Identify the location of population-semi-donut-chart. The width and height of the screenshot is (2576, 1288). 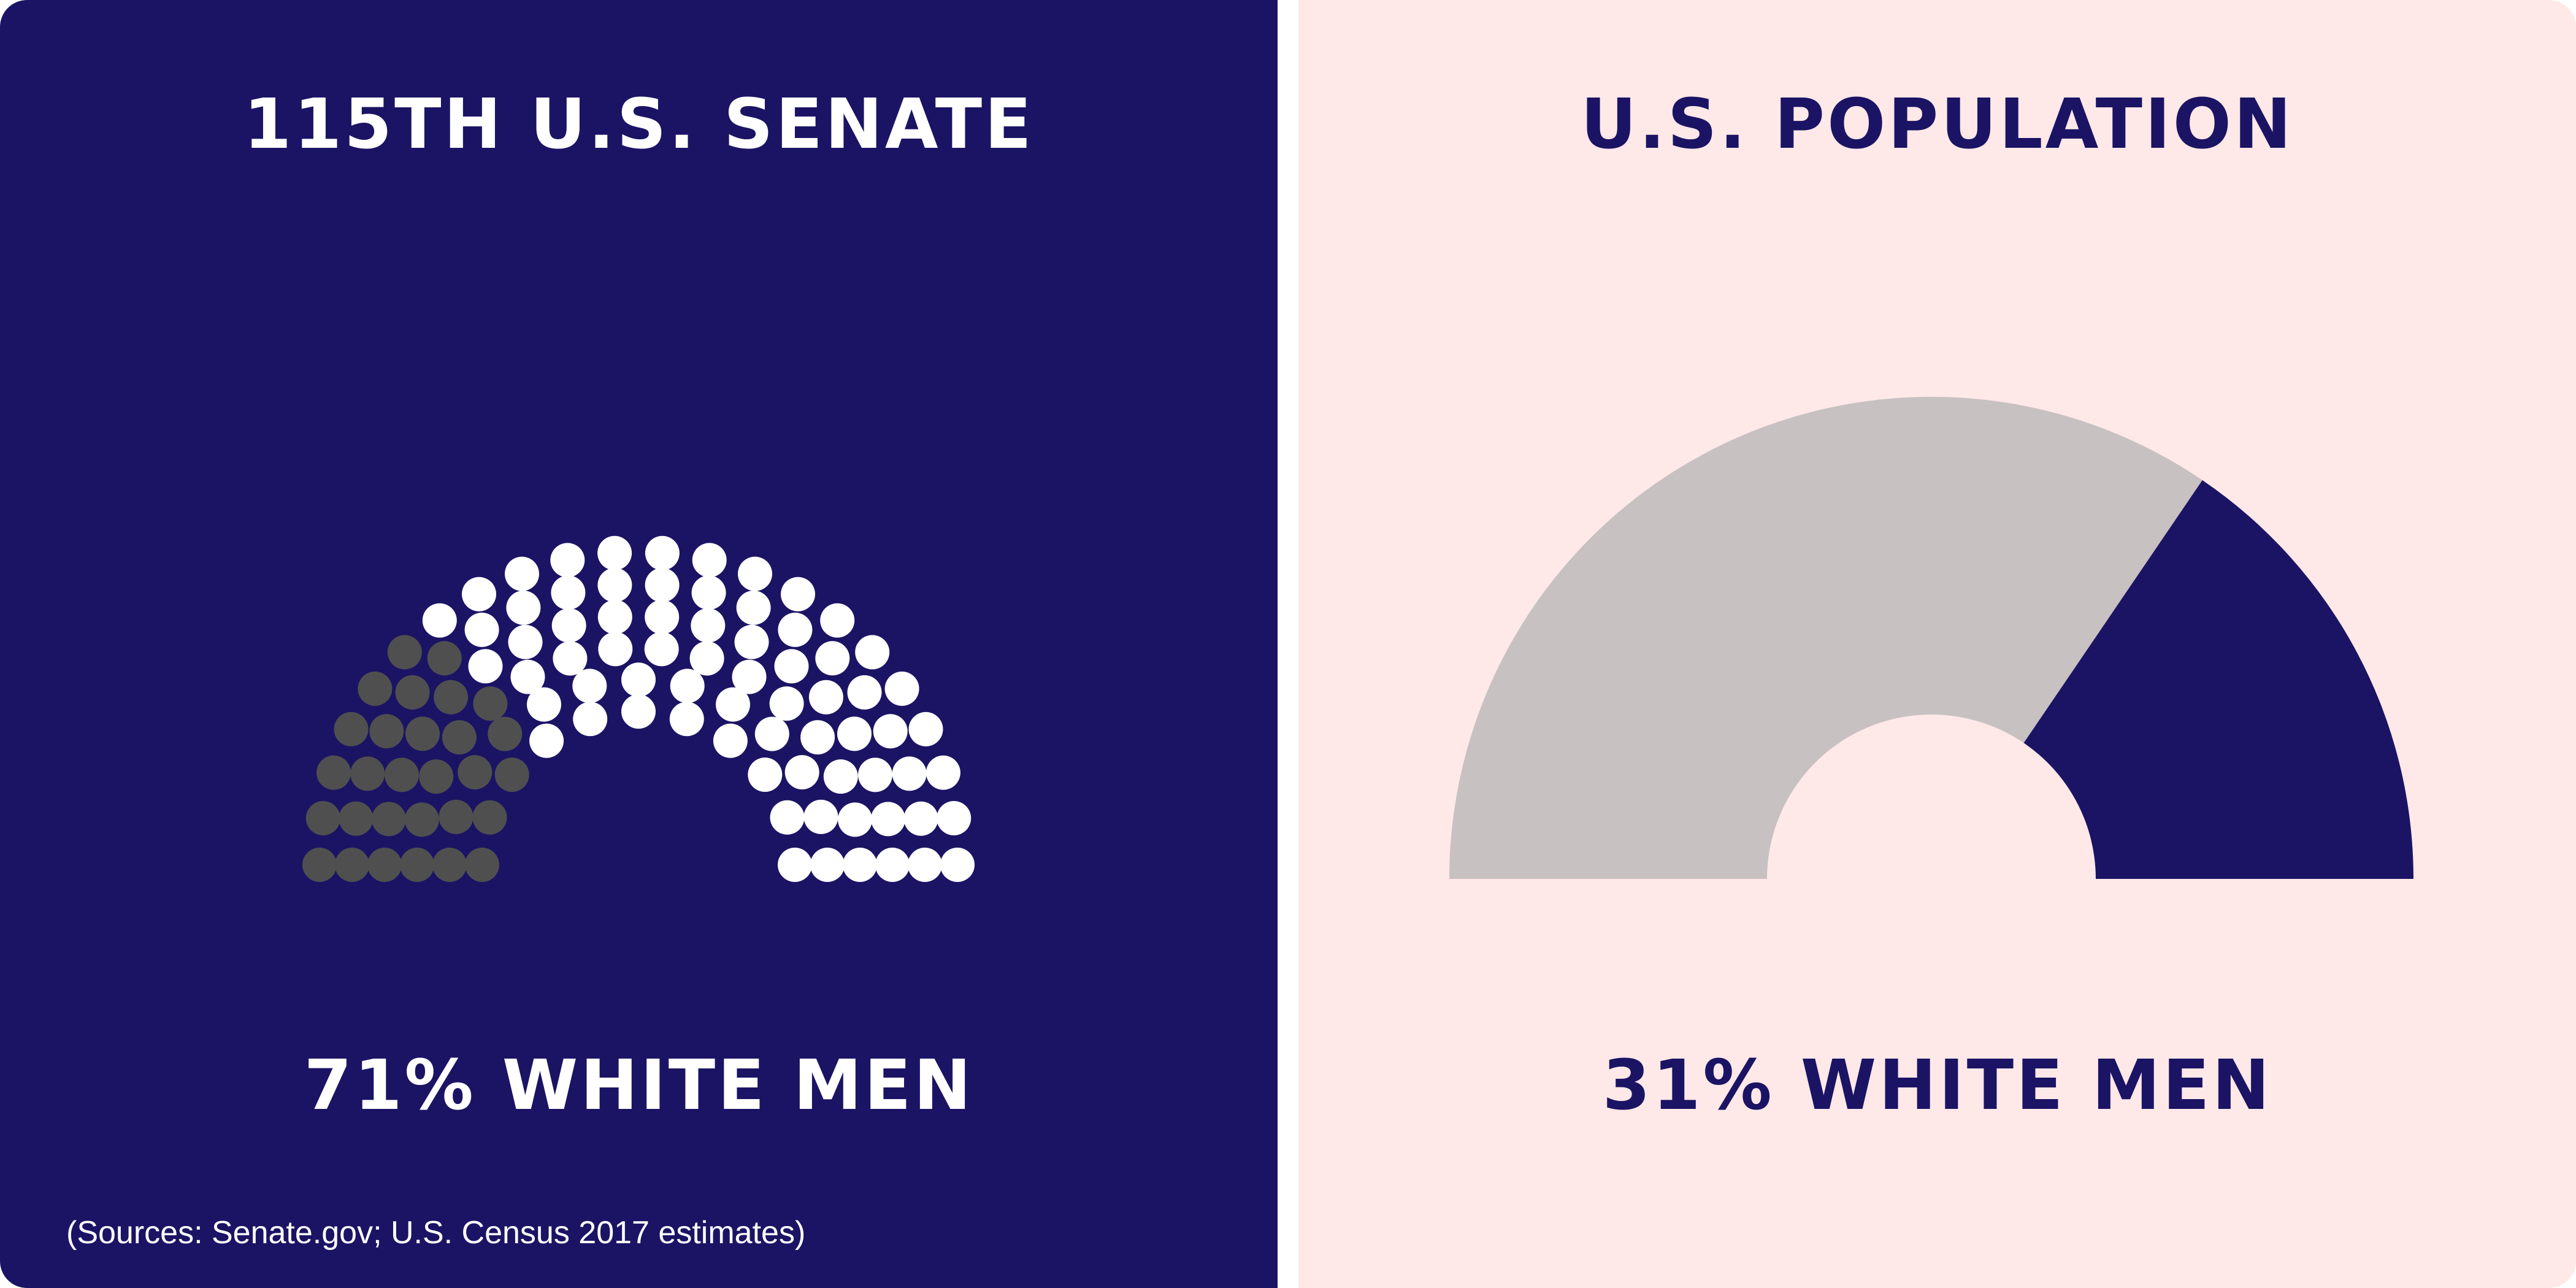
(1931, 637).